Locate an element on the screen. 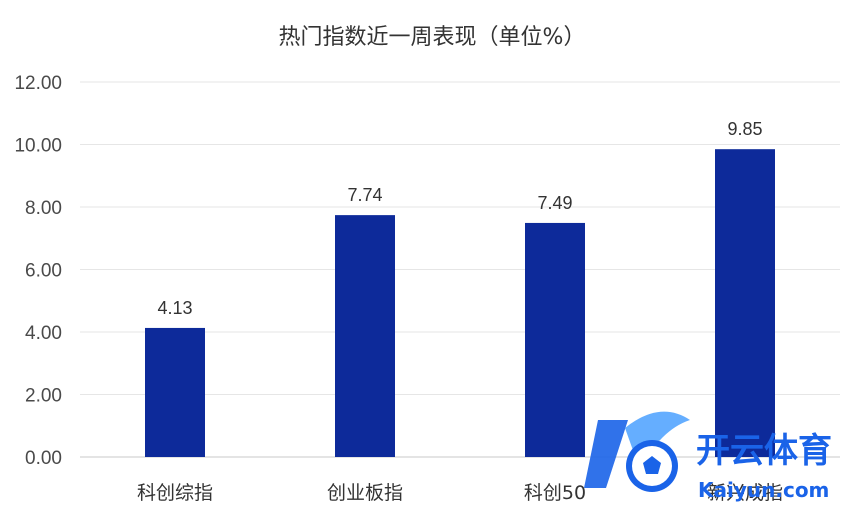  y-tick-label: 12.00 is located at coordinates (38, 83).